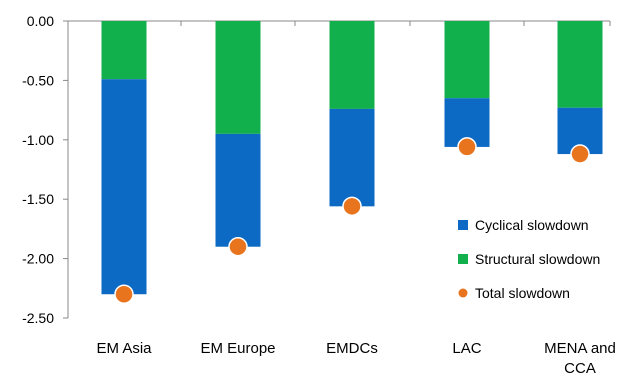 This screenshot has width=626, height=379. Describe the element at coordinates (38, 80) in the screenshot. I see `y-tick-label: -0.50` at that location.